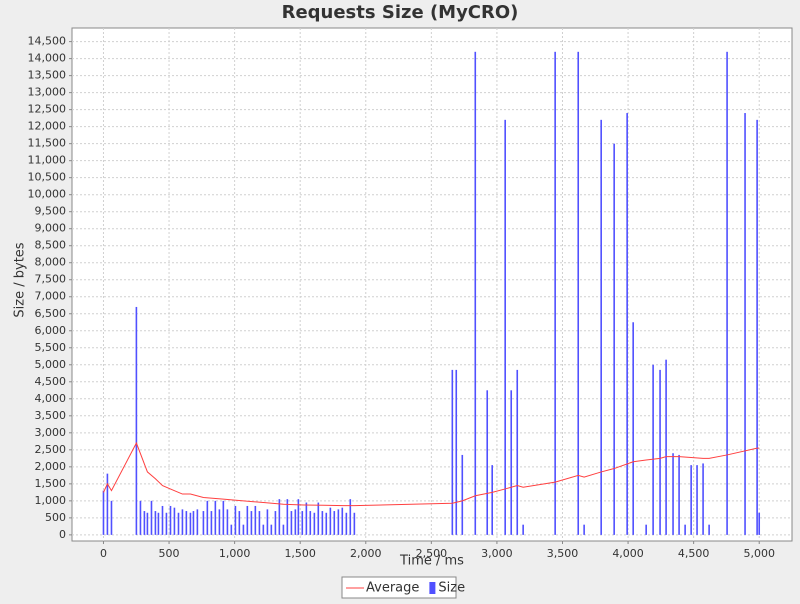  I want to click on x-tick-label: 1,000, so click(235, 553).